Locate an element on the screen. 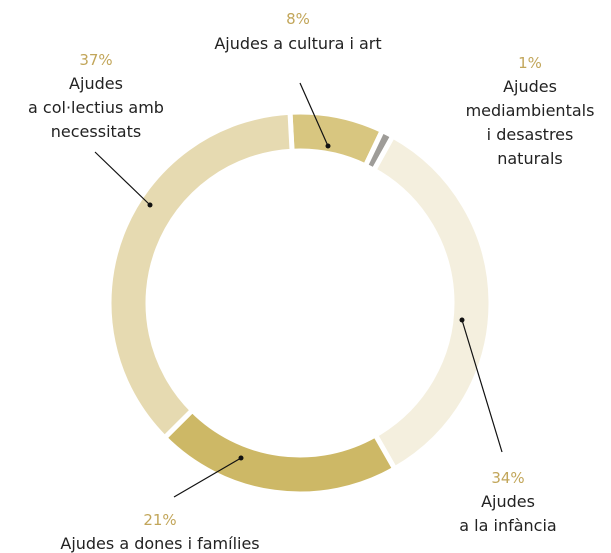 This screenshot has height=553, width=611. value-label: 37% is located at coordinates (96, 60).